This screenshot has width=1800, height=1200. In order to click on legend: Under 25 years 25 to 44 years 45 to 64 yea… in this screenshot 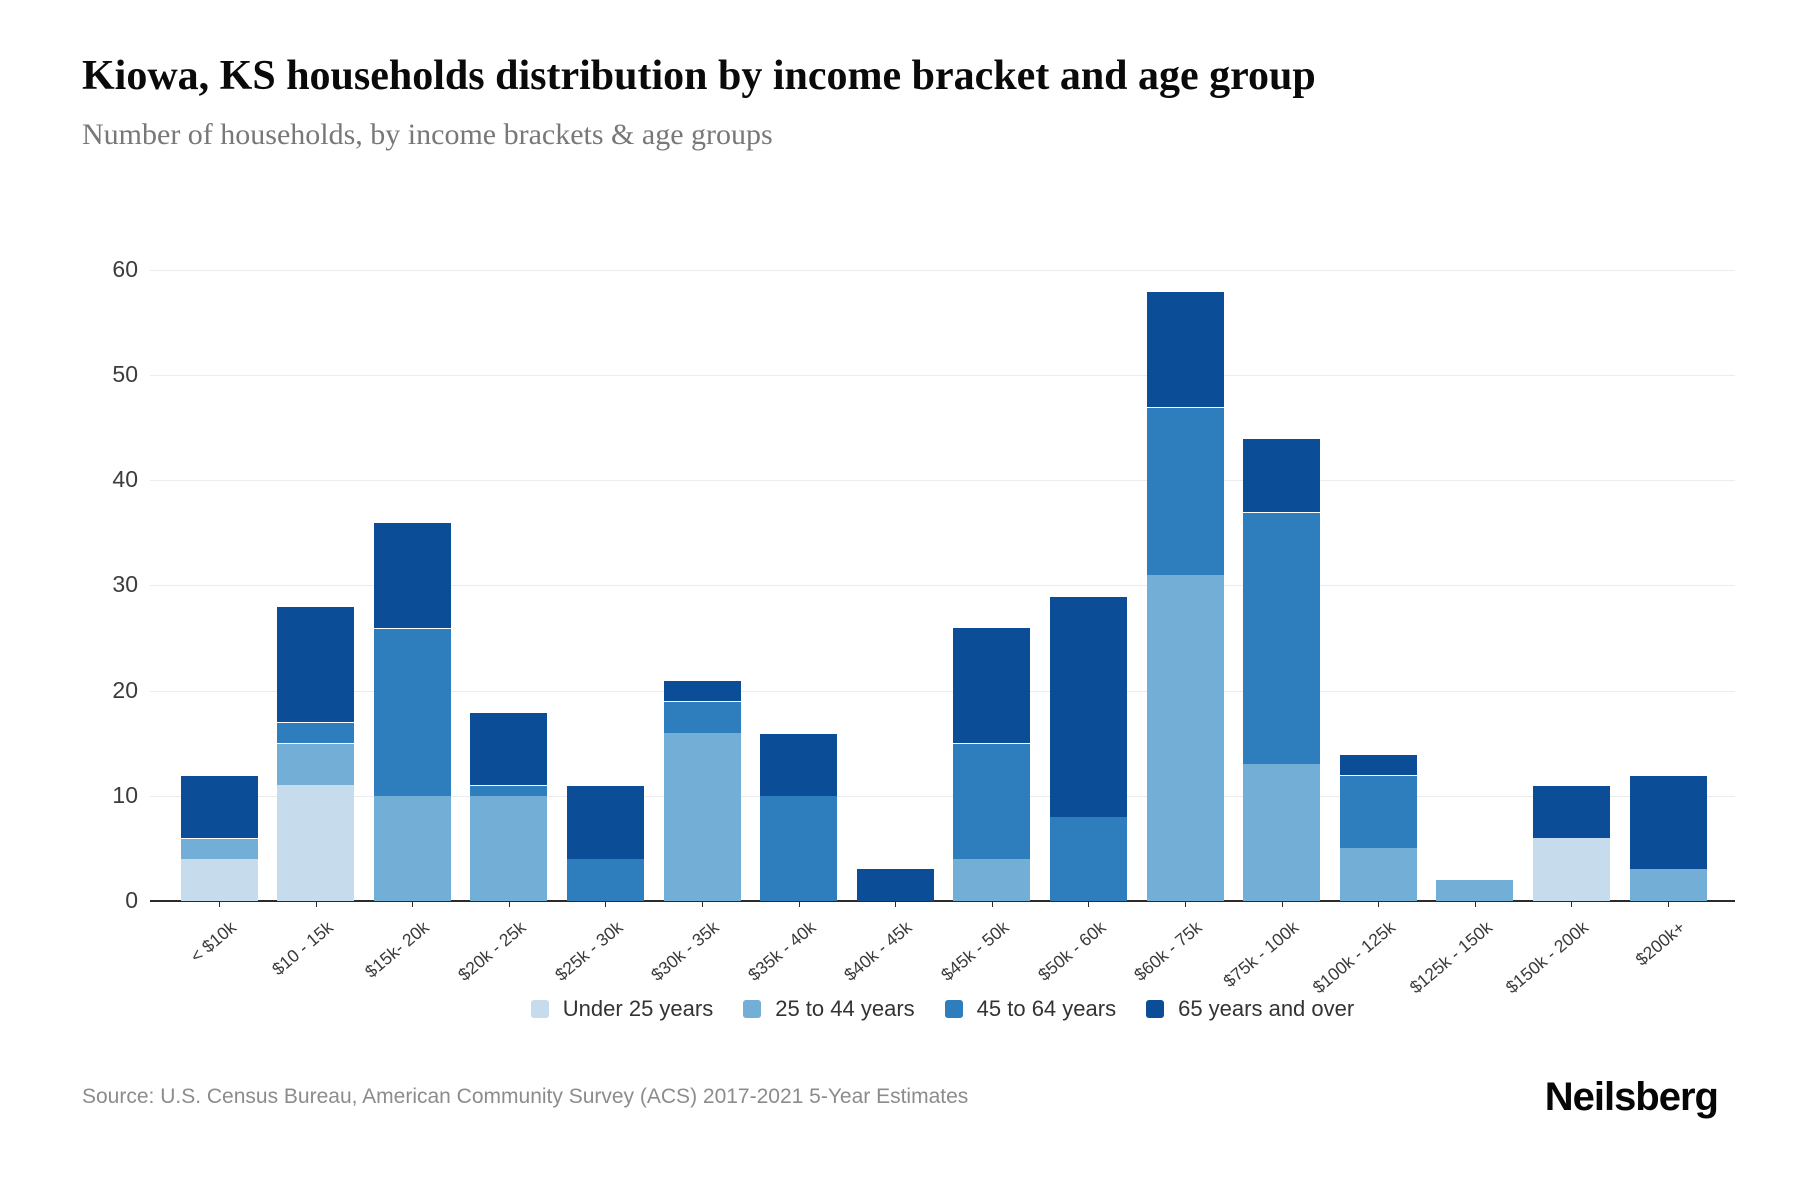, I will do `click(942, 1009)`.